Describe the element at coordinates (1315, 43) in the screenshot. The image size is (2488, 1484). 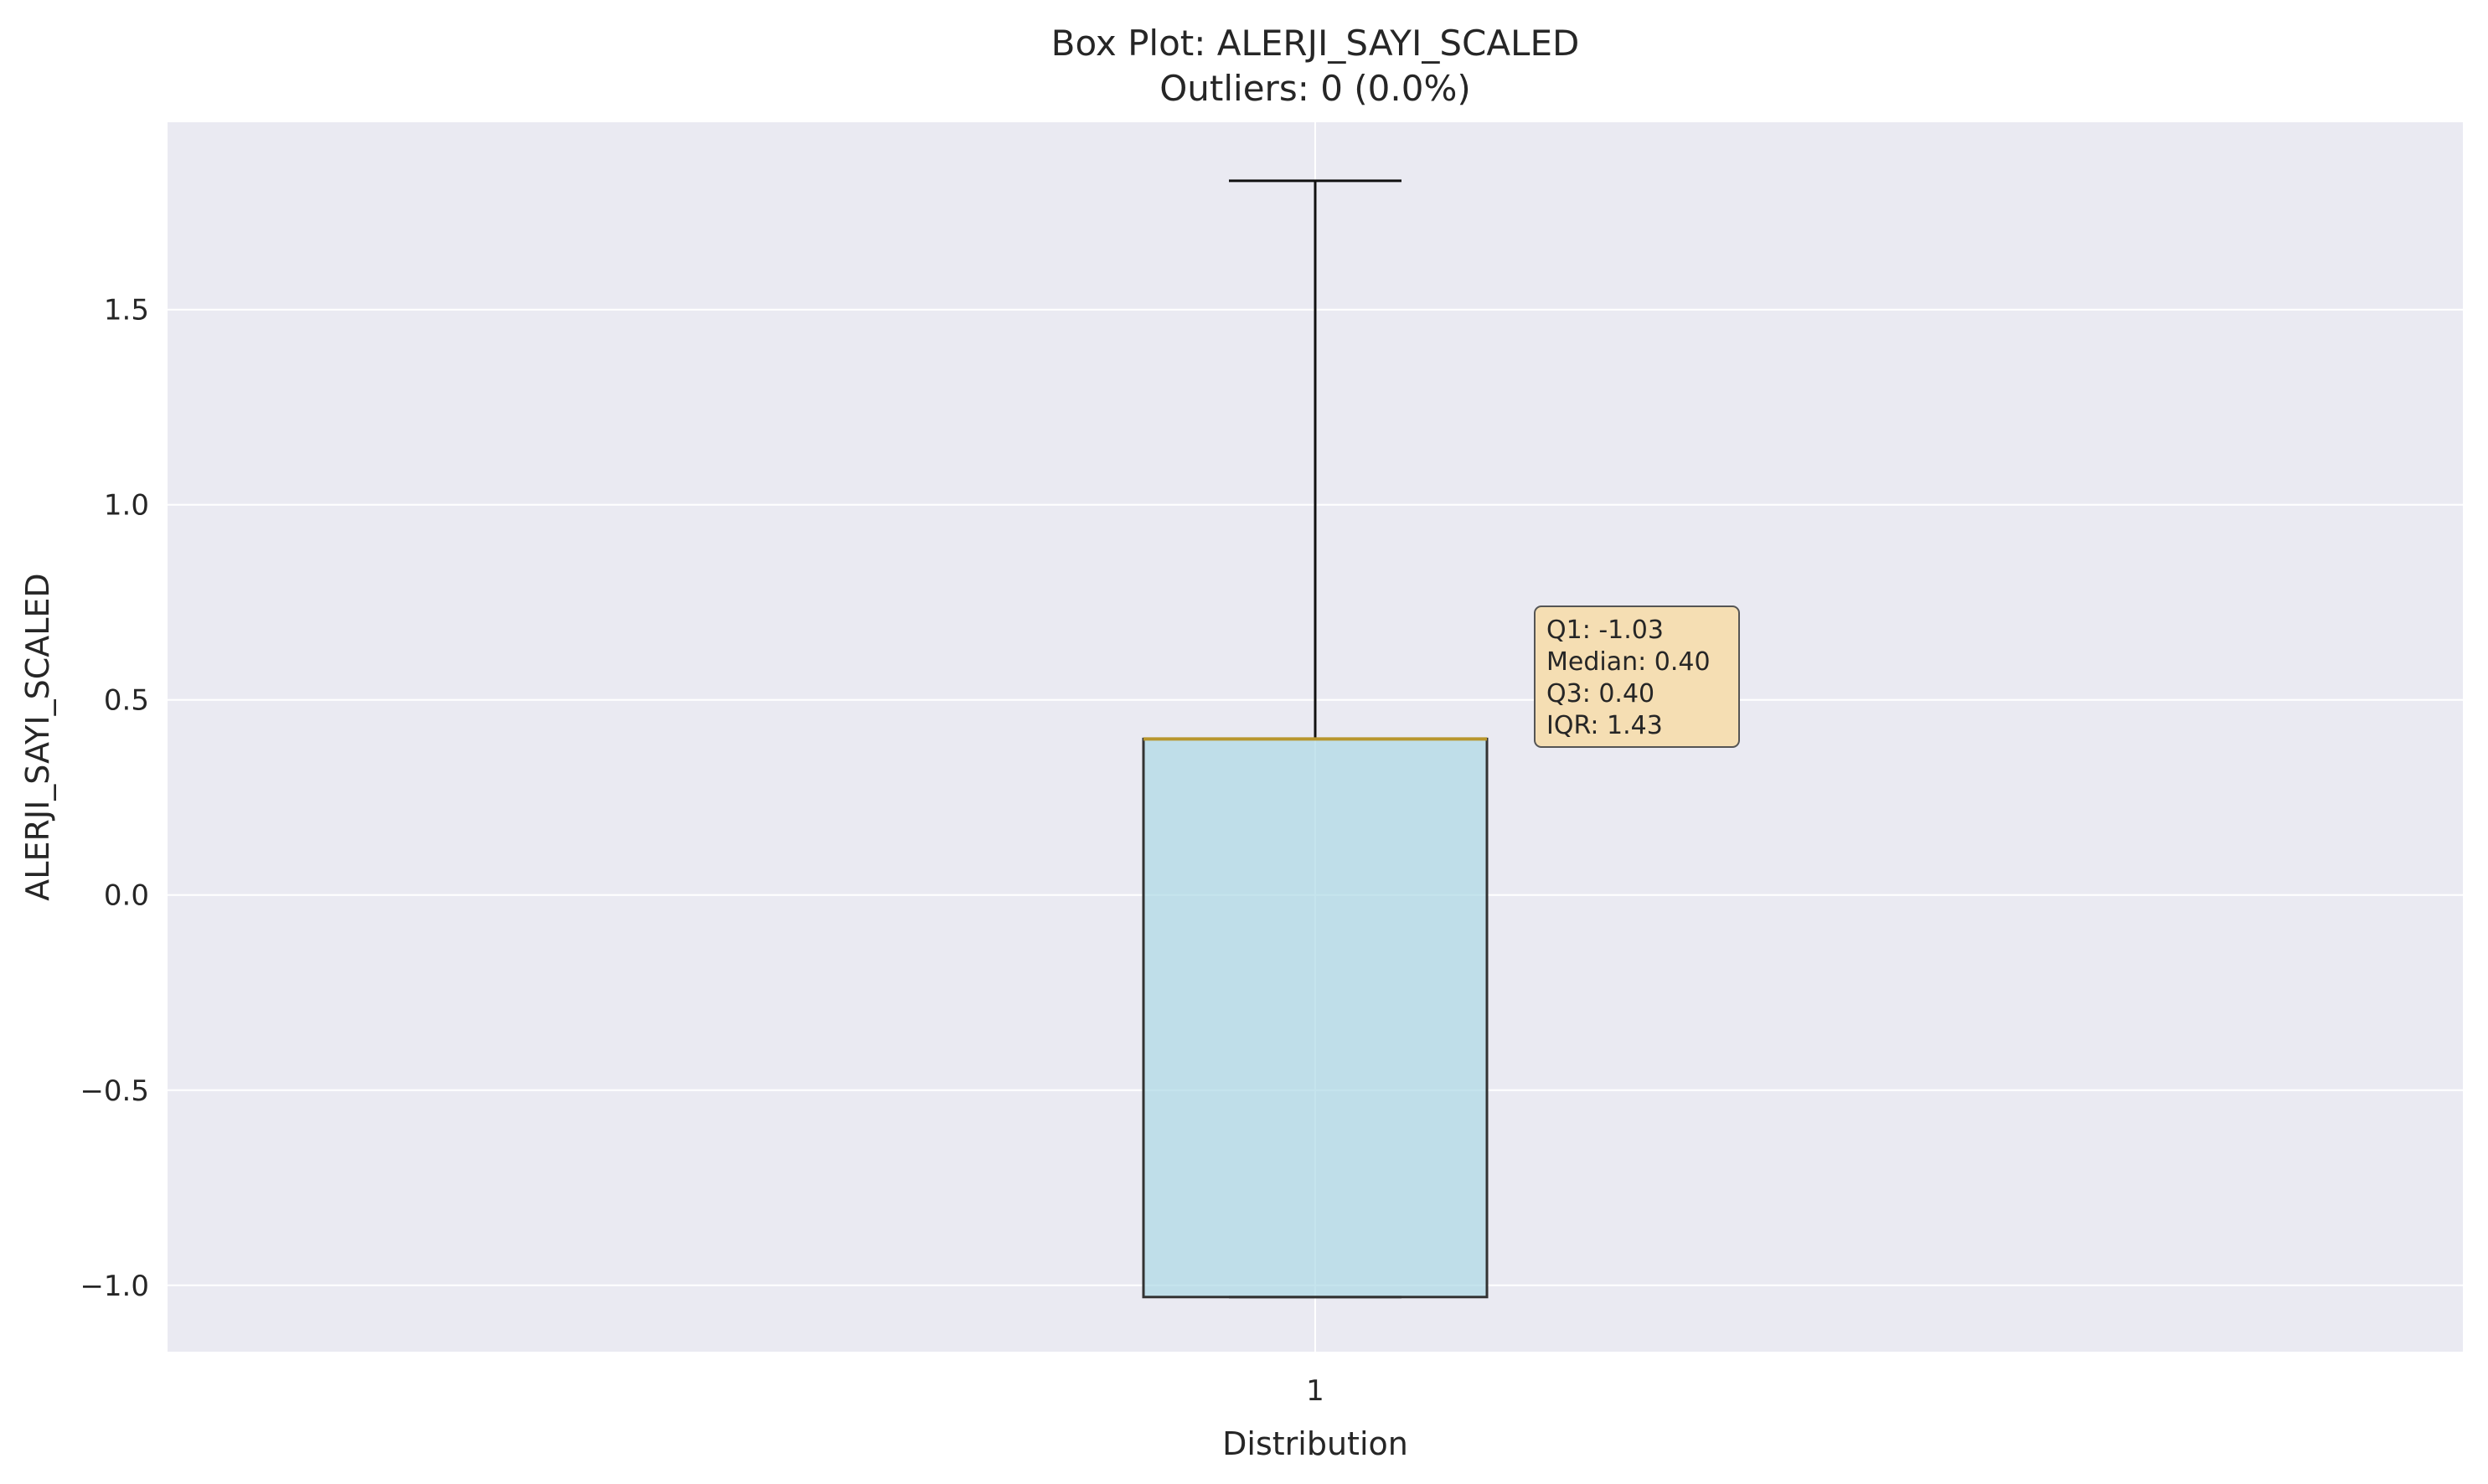
I see `chart-title: Box Plot: ALERJI_SAYI_SCALED` at that location.